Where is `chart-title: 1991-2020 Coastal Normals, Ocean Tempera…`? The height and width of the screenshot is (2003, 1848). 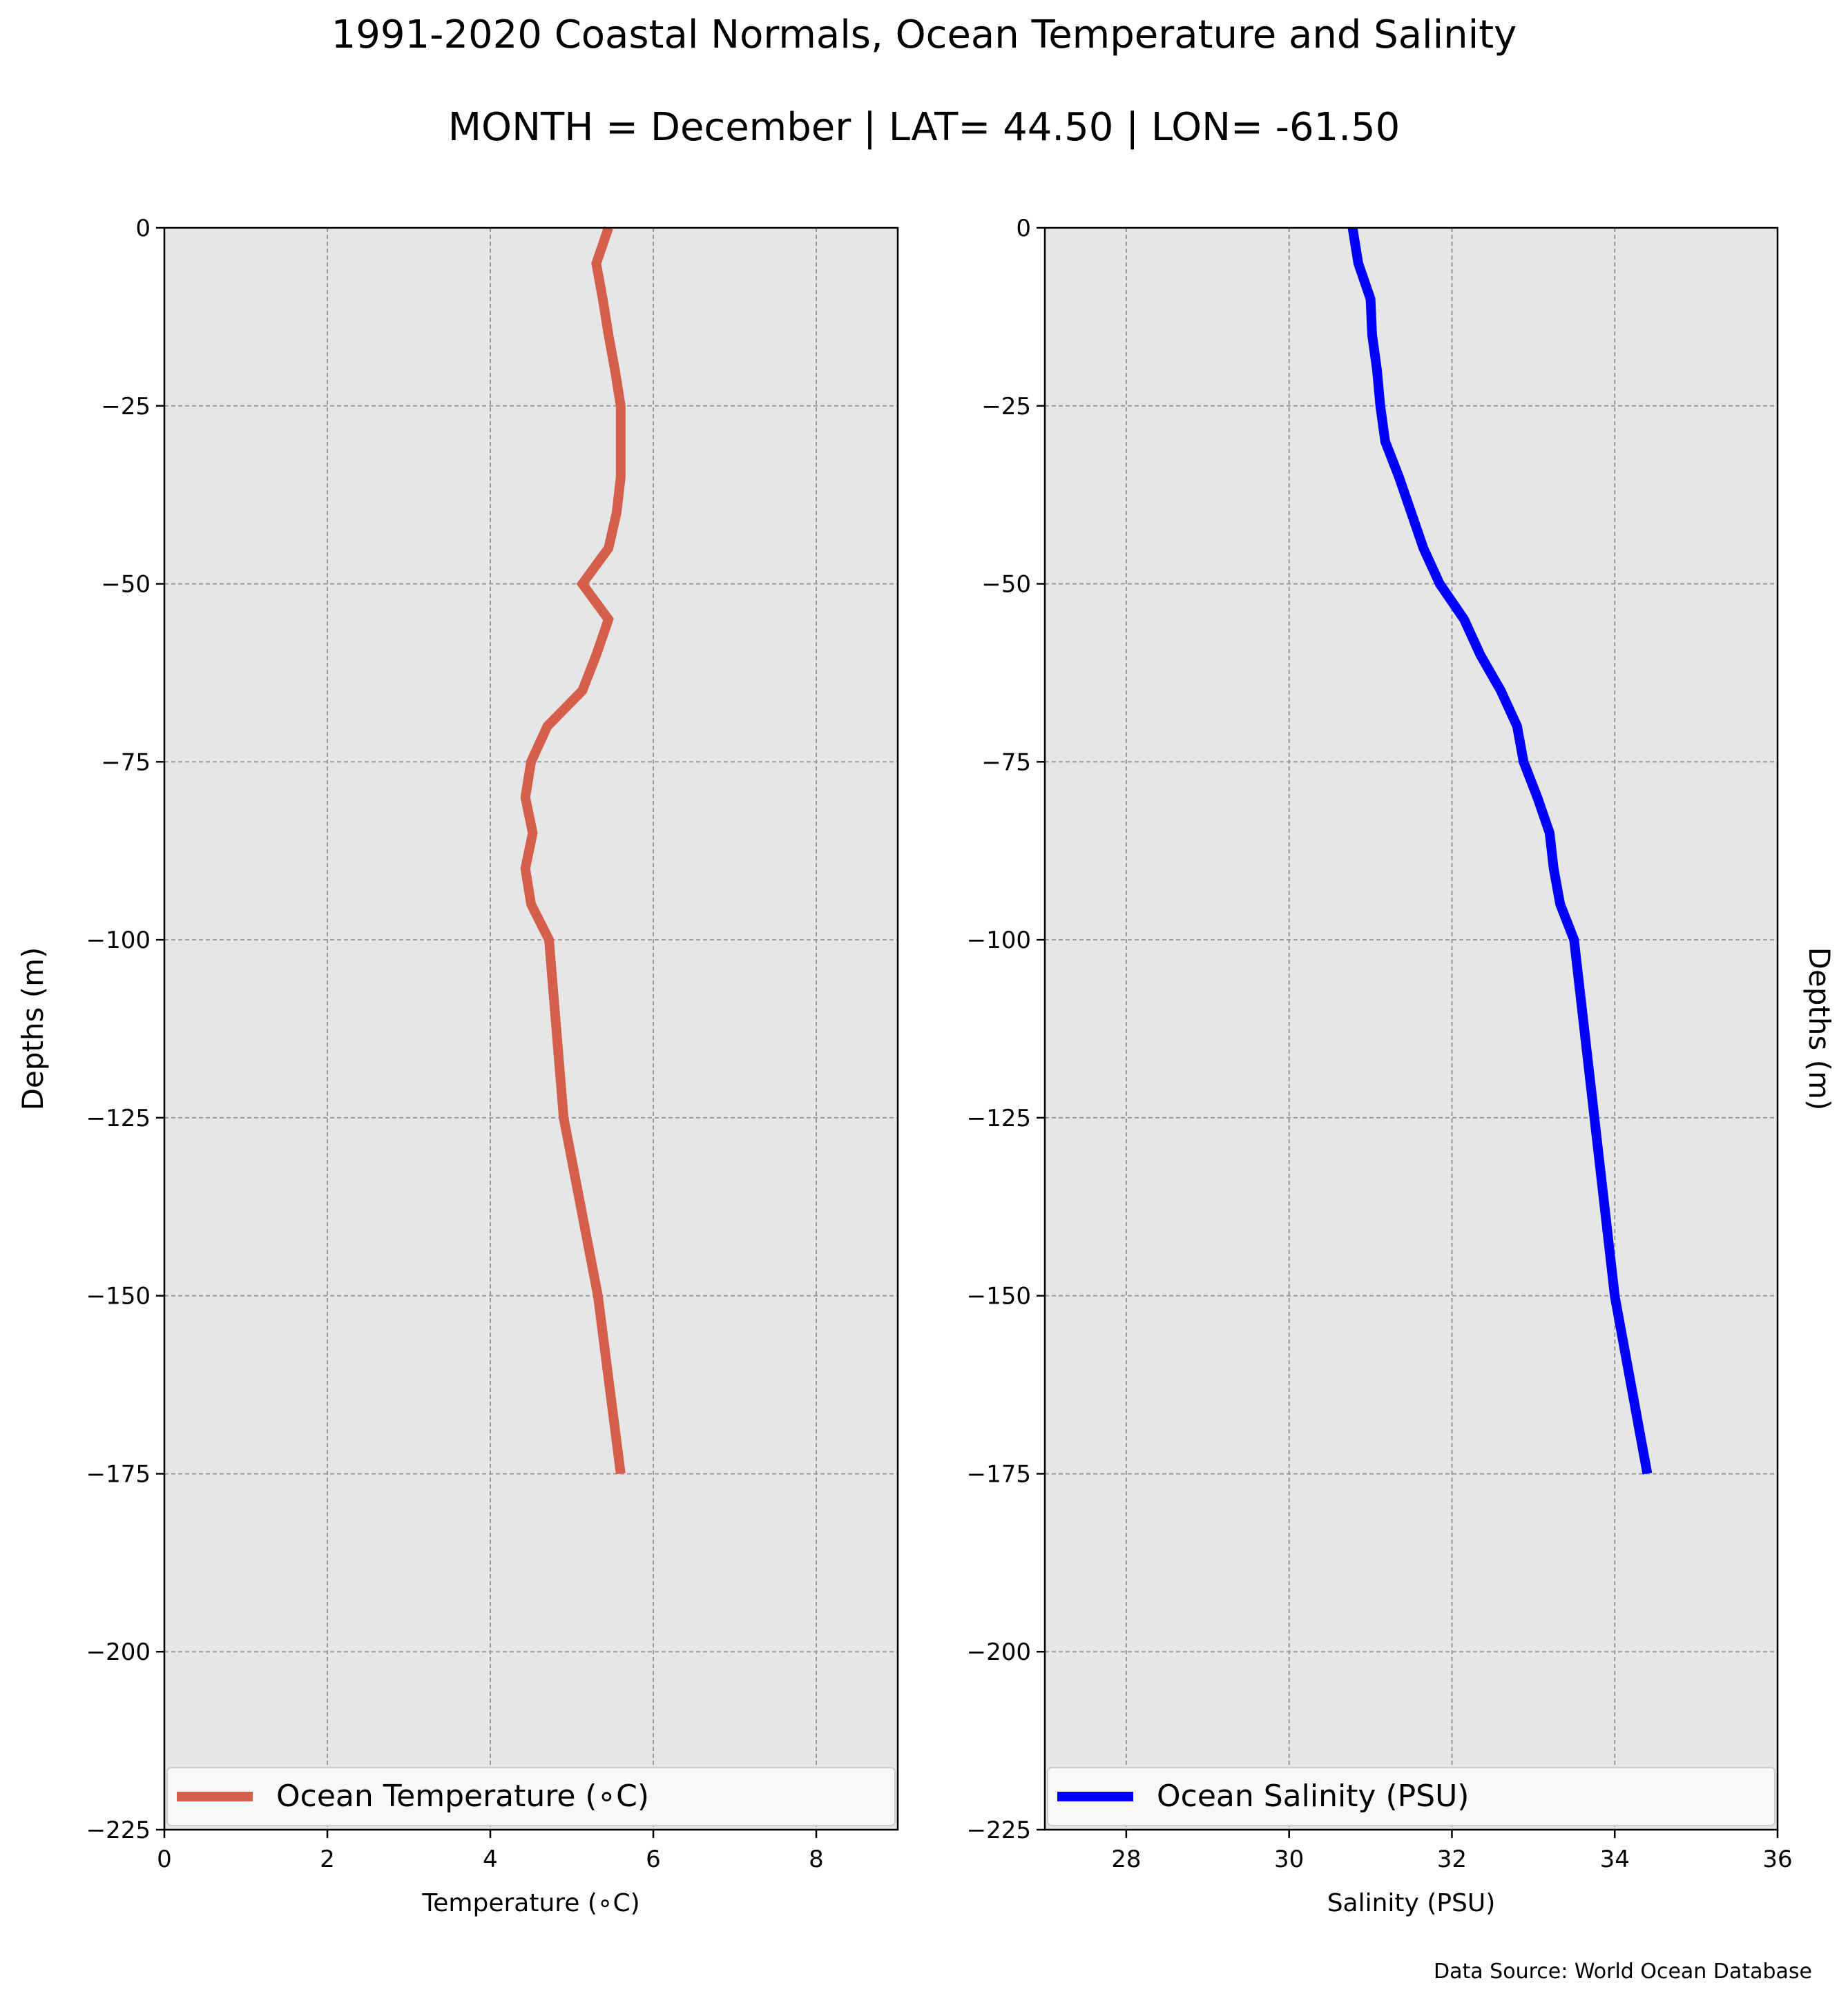
chart-title: 1991-2020 Coastal Normals, Ocean Tempera… is located at coordinates (924, 34).